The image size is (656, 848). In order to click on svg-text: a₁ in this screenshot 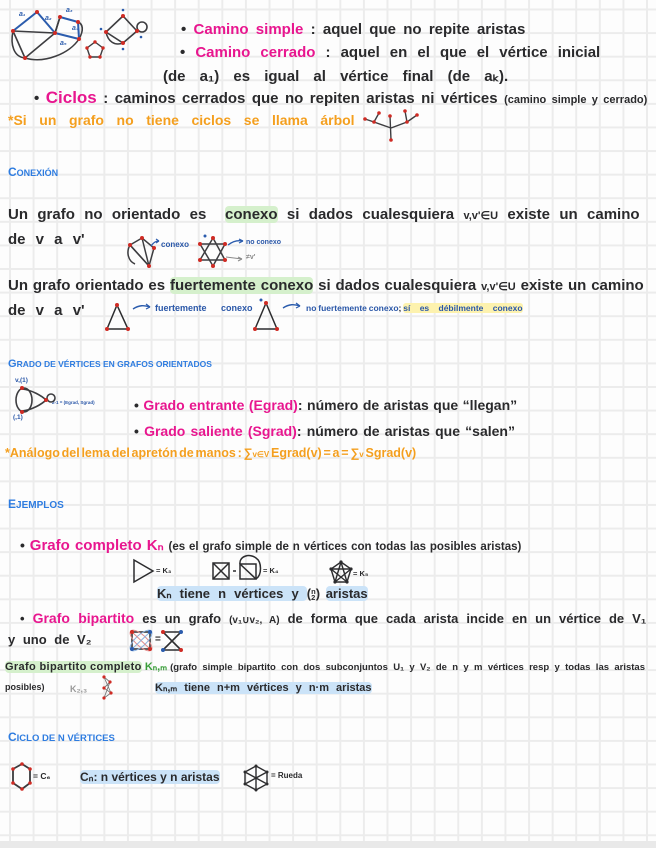, I will do `click(22, 14)`.